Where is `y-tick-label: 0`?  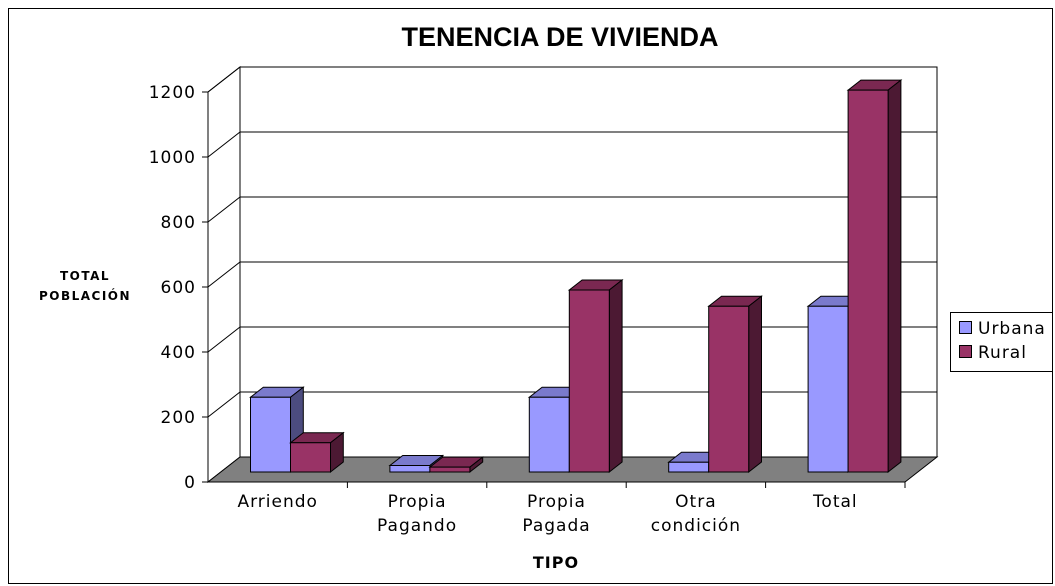
y-tick-label: 0 is located at coordinates (190, 483).